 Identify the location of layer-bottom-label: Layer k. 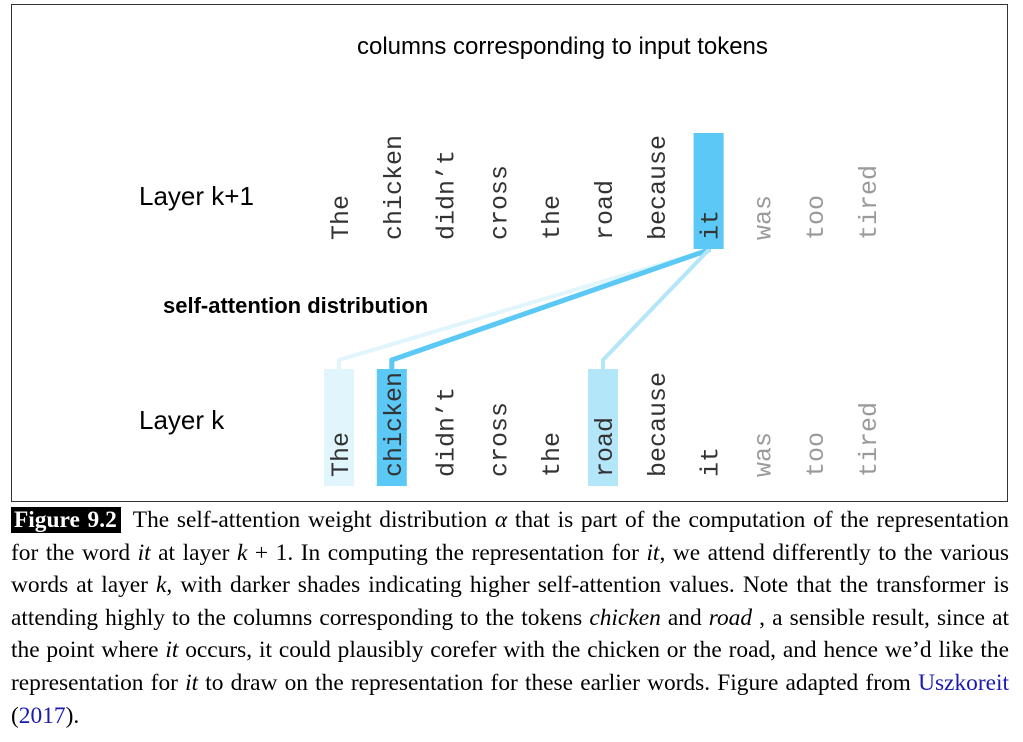
(182, 420).